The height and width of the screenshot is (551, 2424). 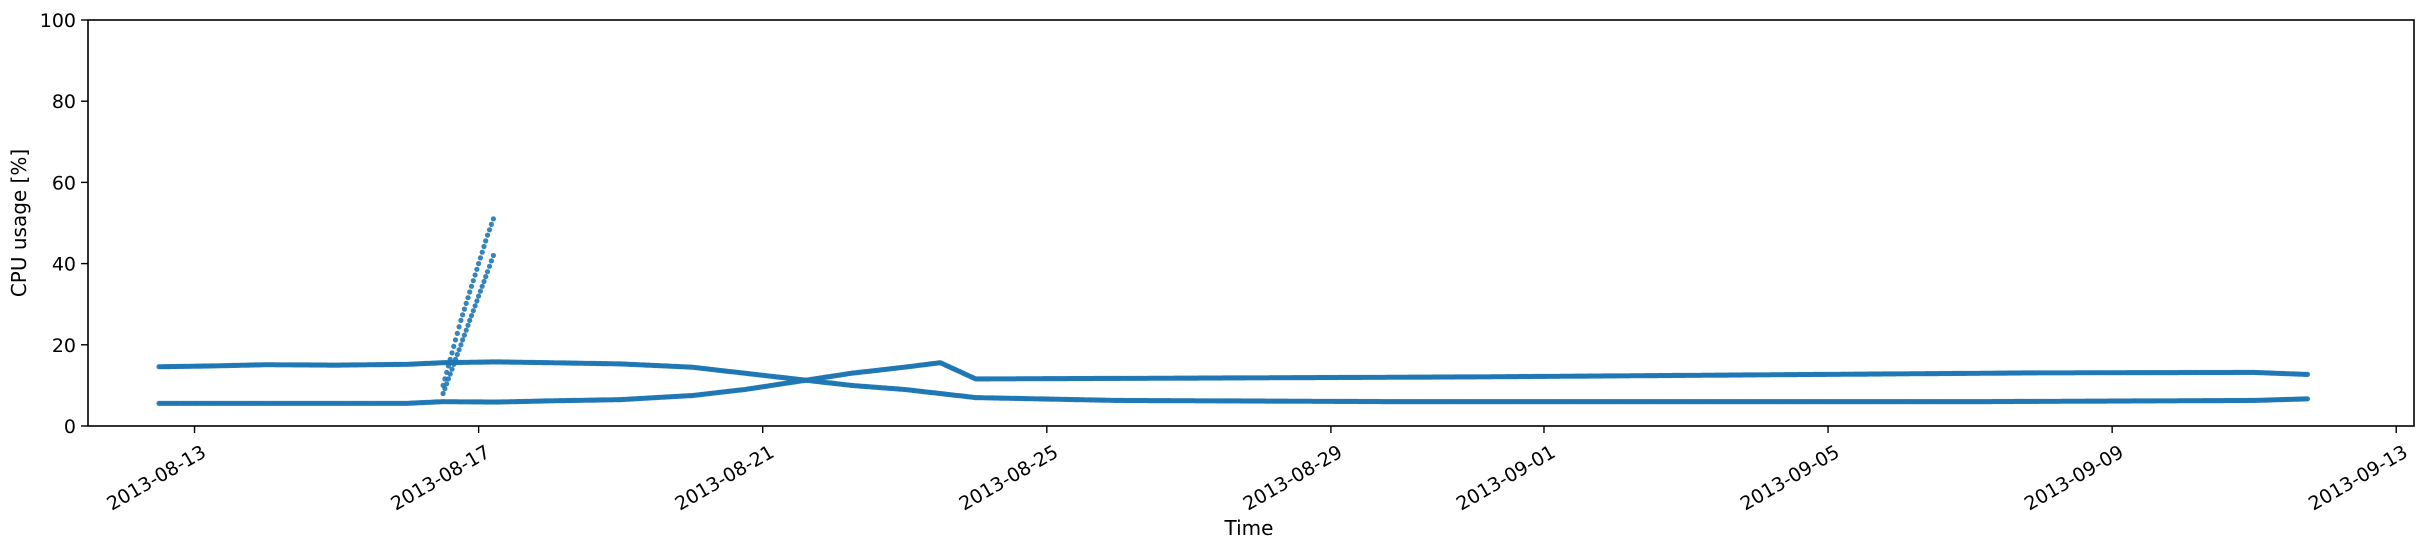 I want to click on x-axis-label: Time, so click(x=1249, y=528).